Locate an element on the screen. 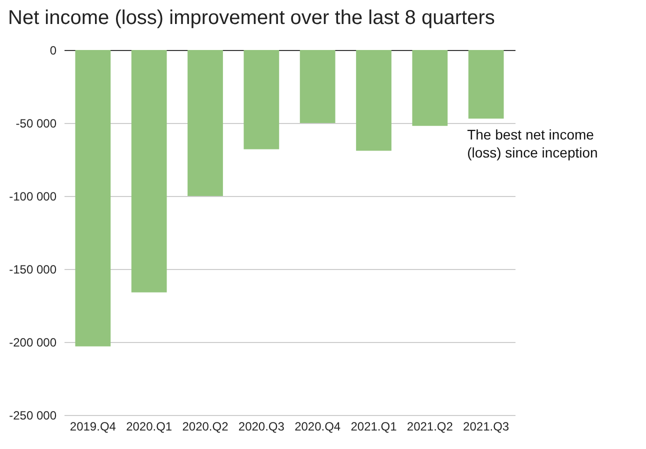  x-tick-label: 2020.Q3 is located at coordinates (261, 427).